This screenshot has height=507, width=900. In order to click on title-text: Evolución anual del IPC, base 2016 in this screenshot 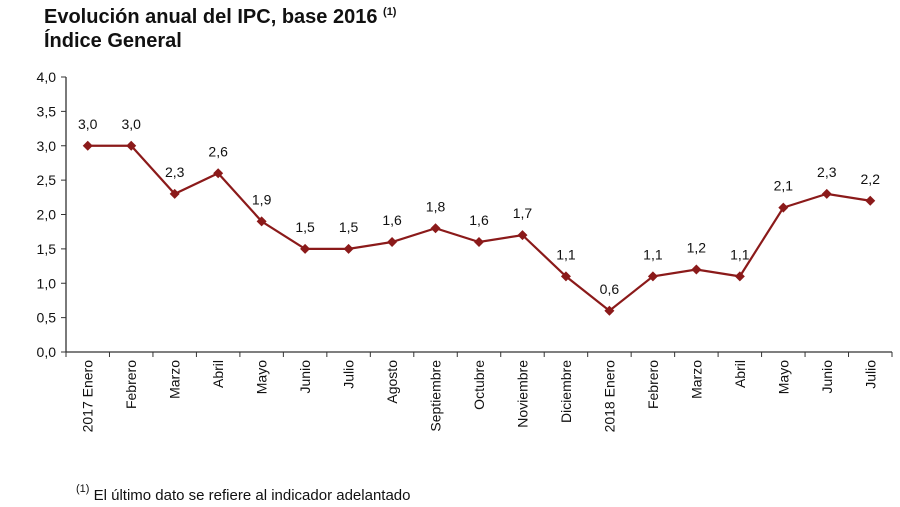, I will do `click(211, 17)`.